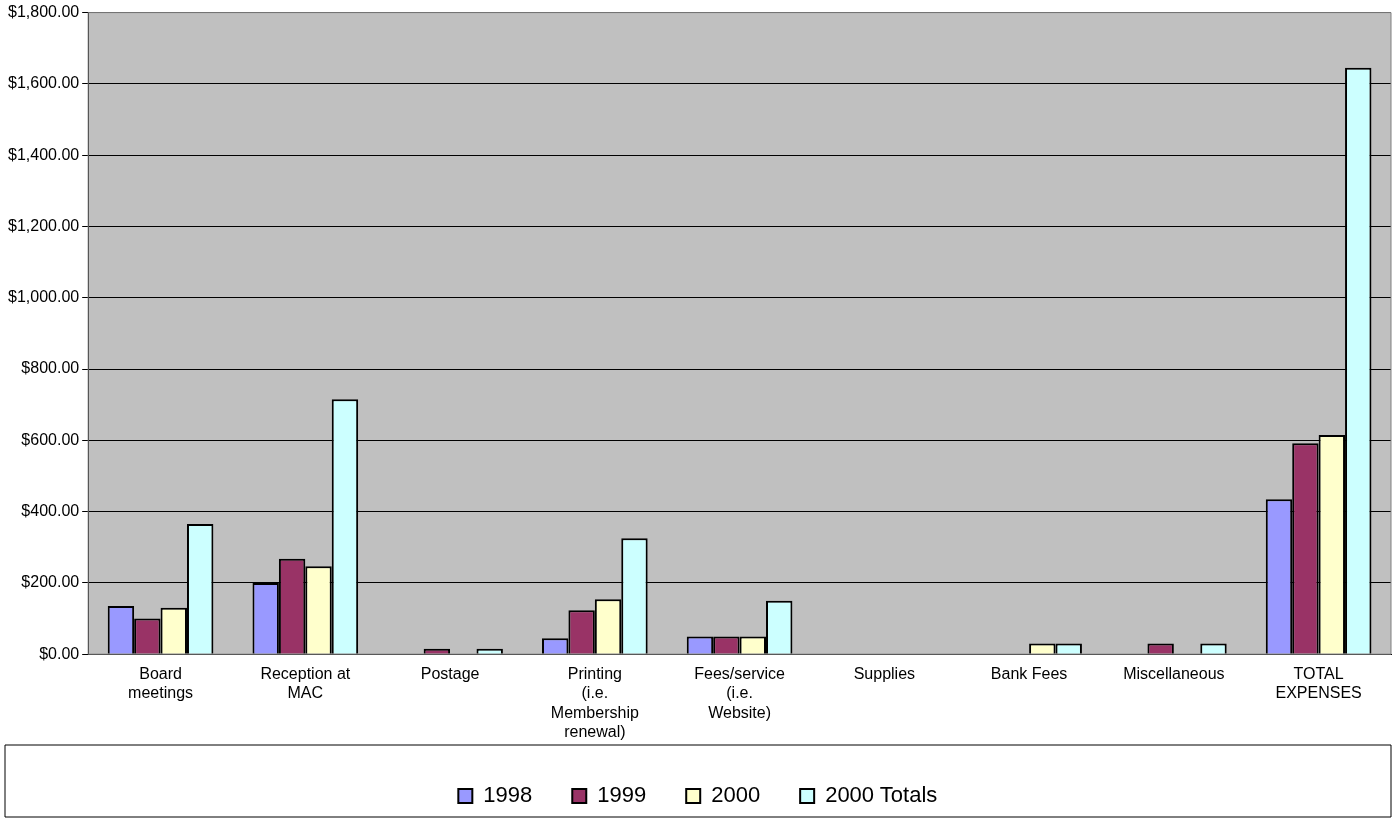 The image size is (1397, 819). Describe the element at coordinates (740, 693) in the screenshot. I see `x-tick-label: Fees/service (i.e. Website)` at that location.